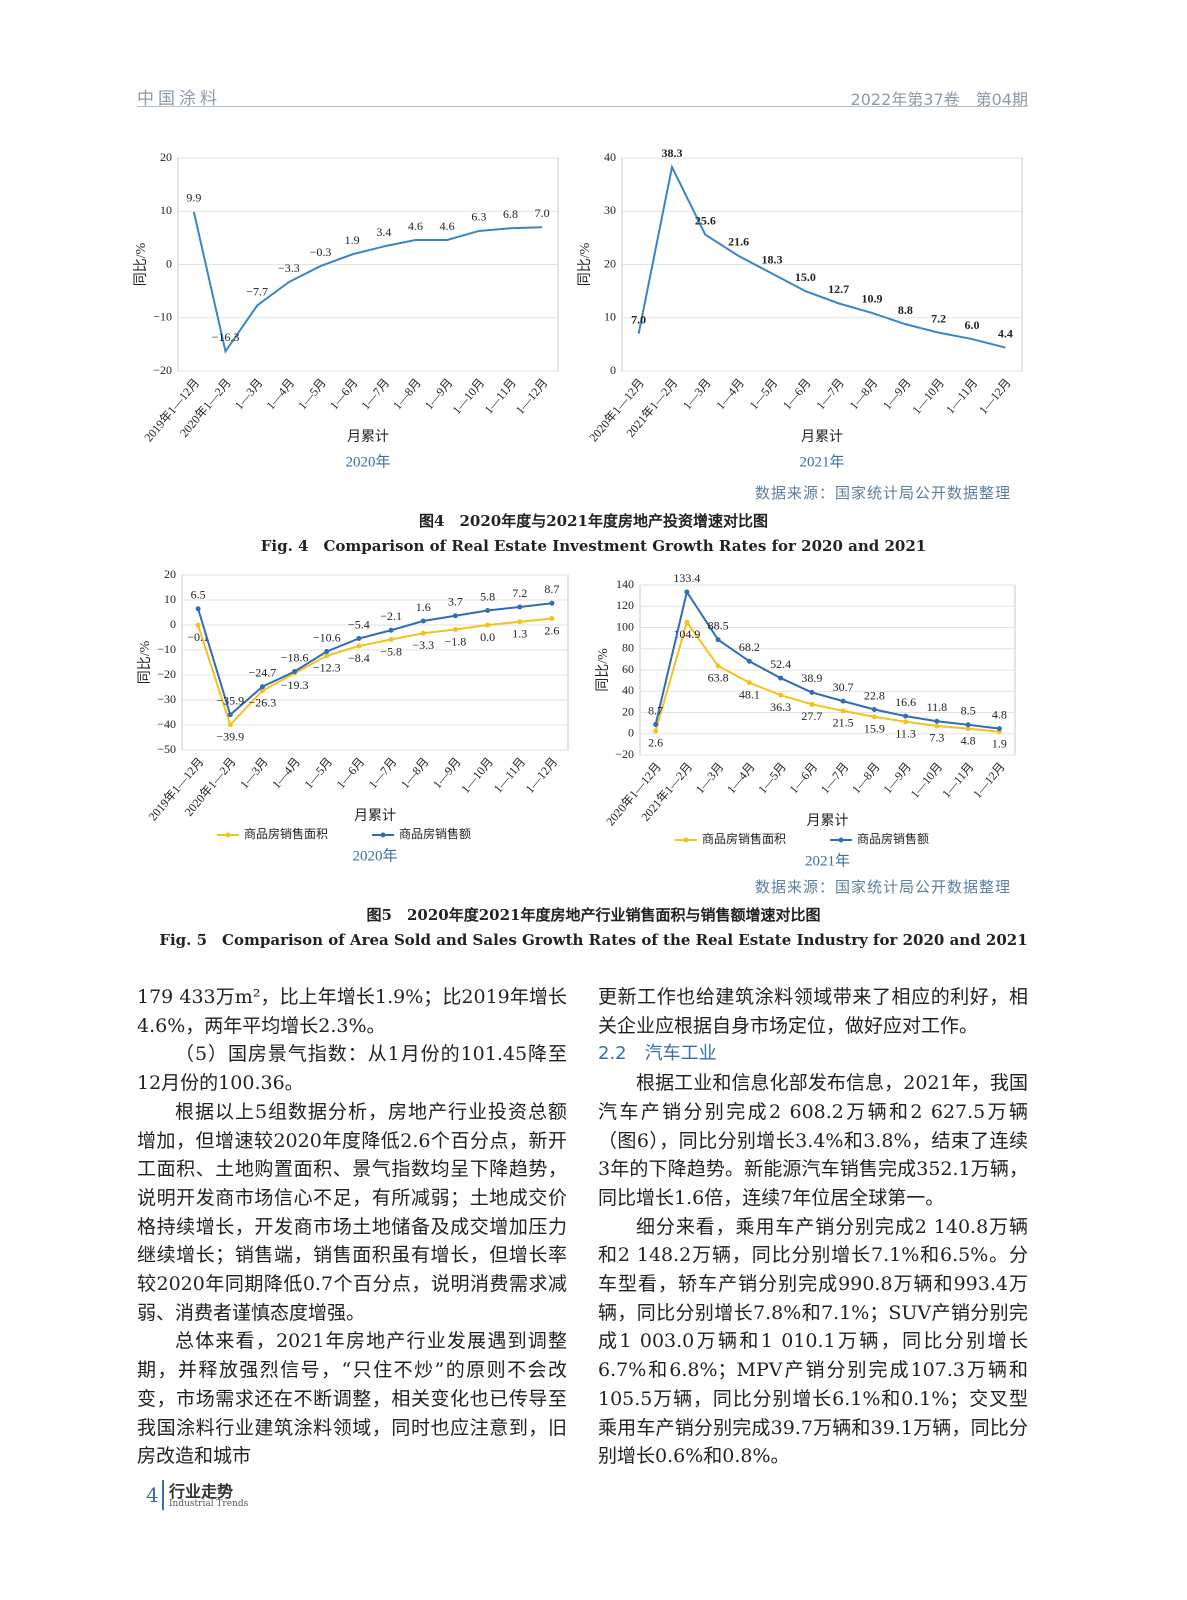 The width and height of the screenshot is (1187, 1600). What do you see at coordinates (359, 624) in the screenshot?
I see `data-label: −5.4` at bounding box center [359, 624].